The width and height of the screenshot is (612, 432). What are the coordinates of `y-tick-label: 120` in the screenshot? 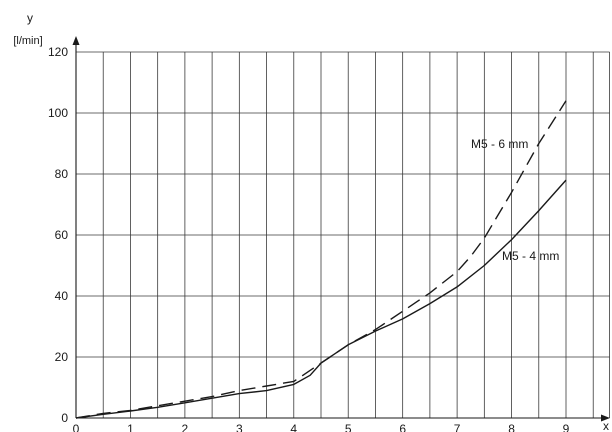 It's located at (58, 52).